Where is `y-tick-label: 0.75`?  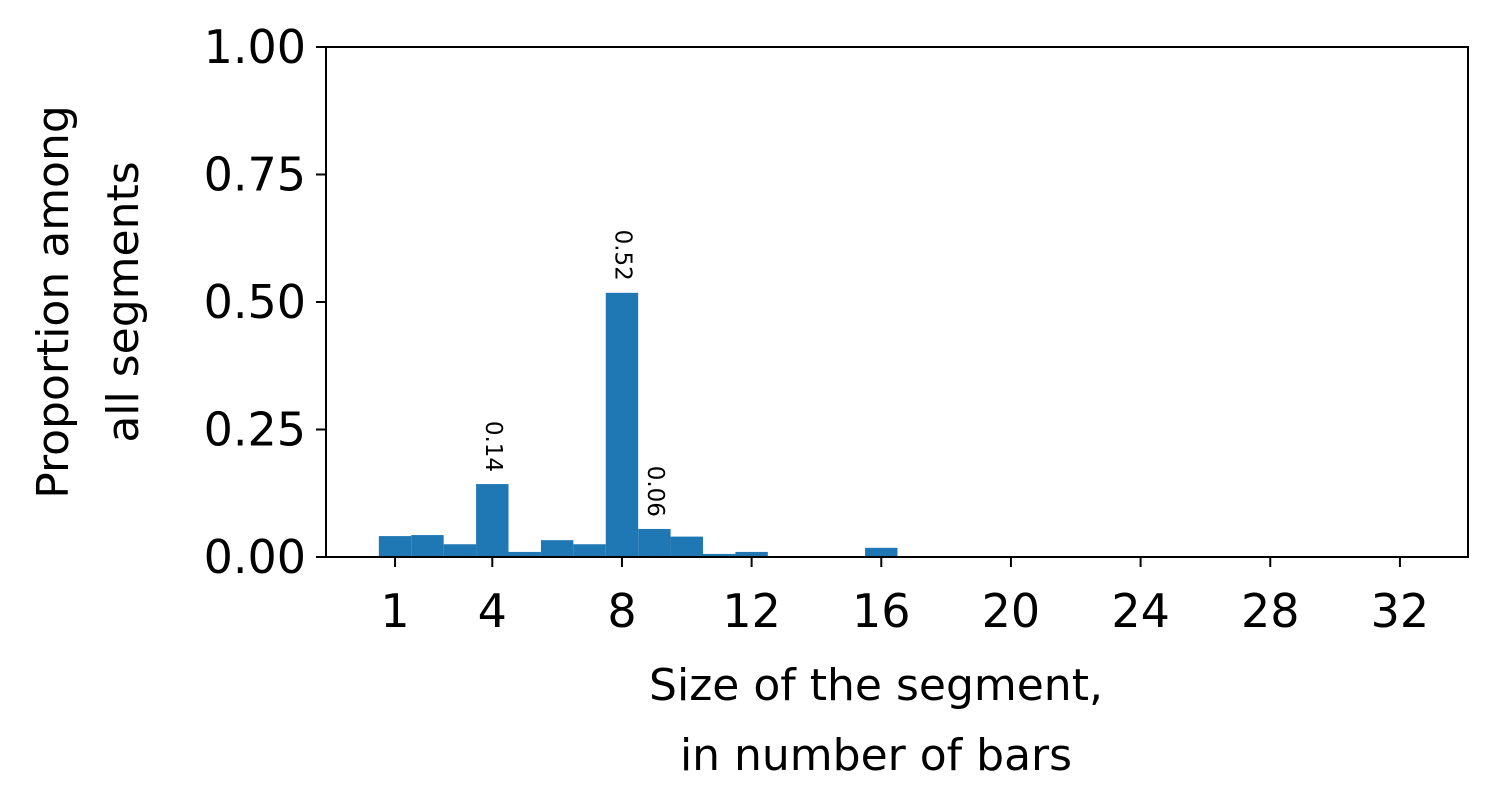 y-tick-label: 0.75 is located at coordinates (255, 175).